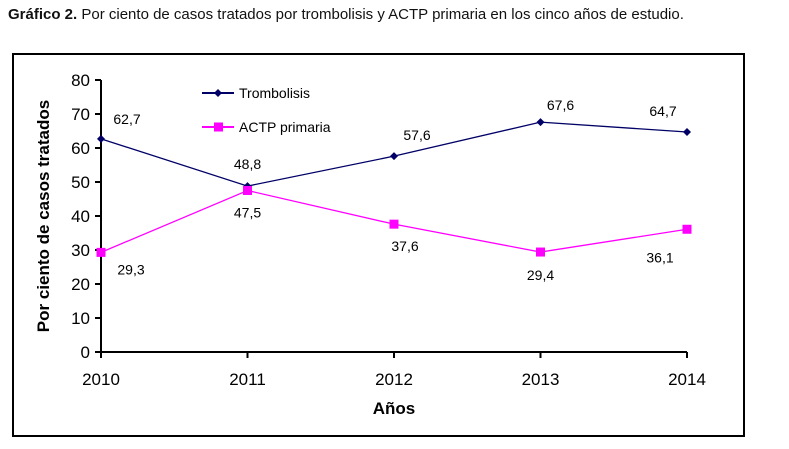 This screenshot has height=449, width=789. What do you see at coordinates (80, 182) in the screenshot?
I see `y-tick-label: 50` at bounding box center [80, 182].